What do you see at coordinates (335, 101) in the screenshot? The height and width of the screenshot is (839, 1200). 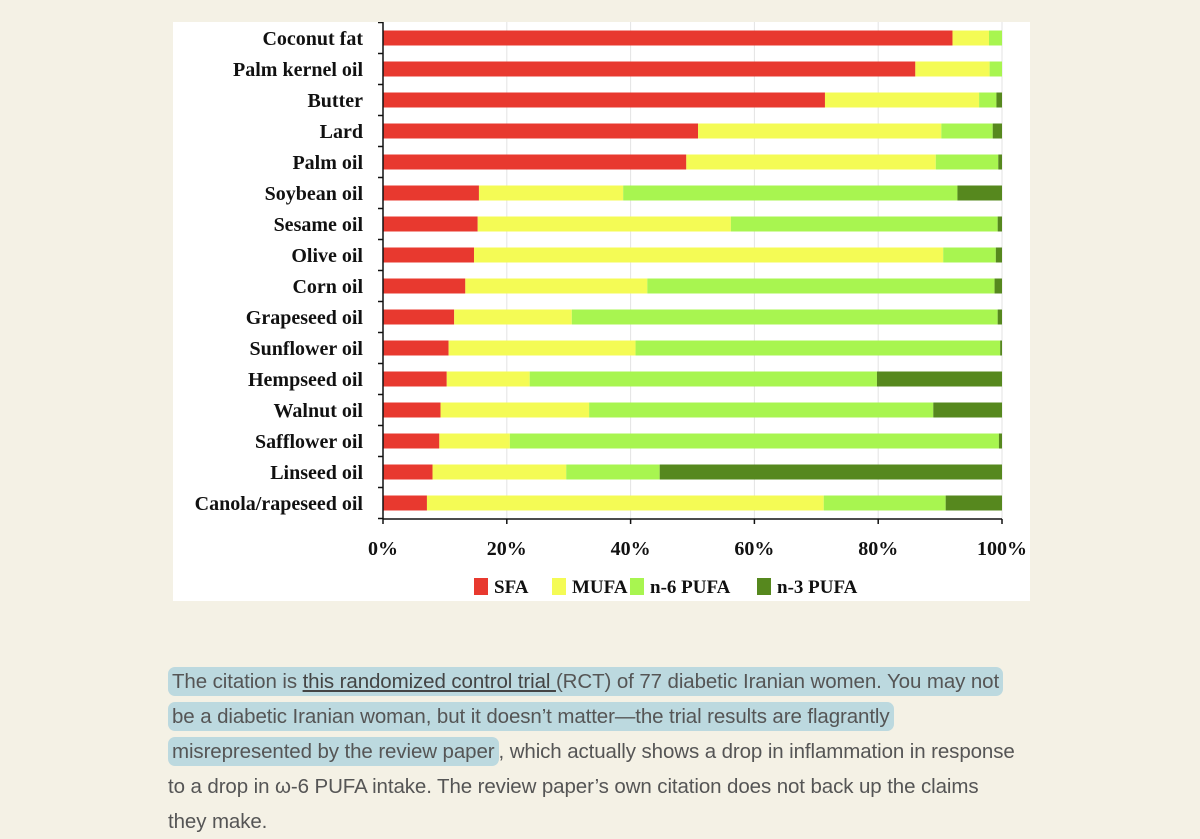 I see `category-label: Butter` at bounding box center [335, 101].